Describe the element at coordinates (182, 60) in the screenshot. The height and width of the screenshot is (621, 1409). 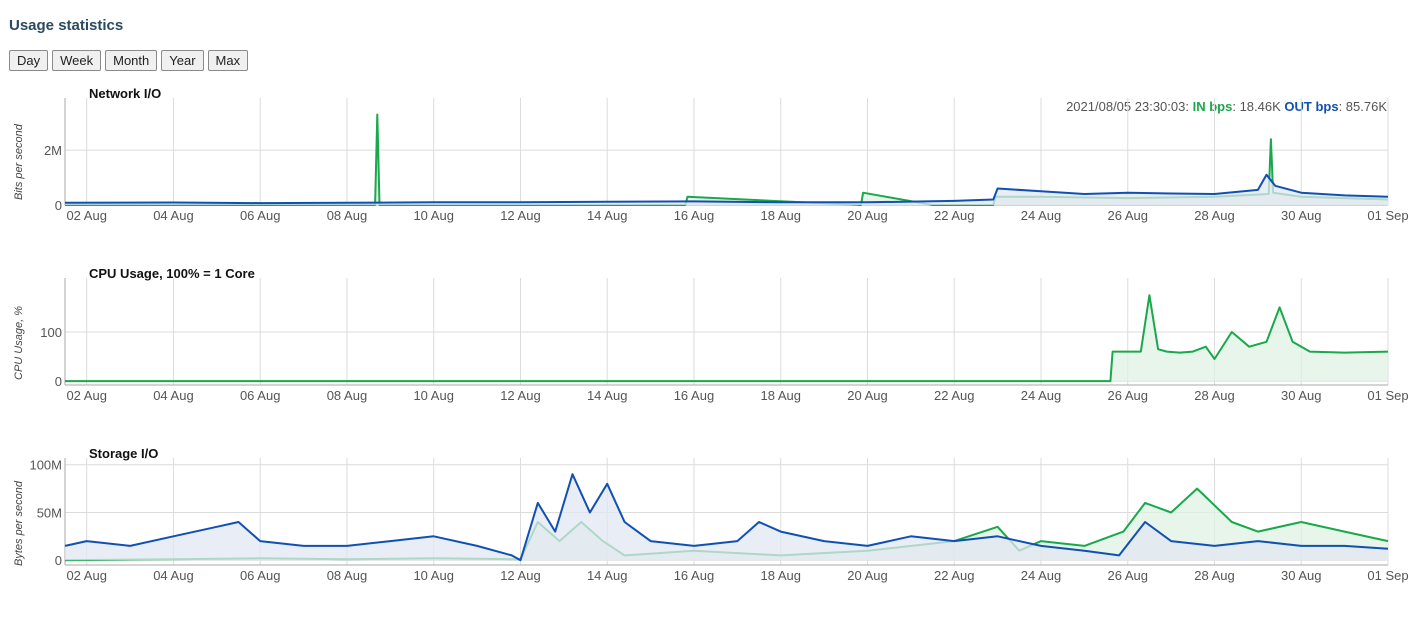
I see `range-year-button: Year` at that location.